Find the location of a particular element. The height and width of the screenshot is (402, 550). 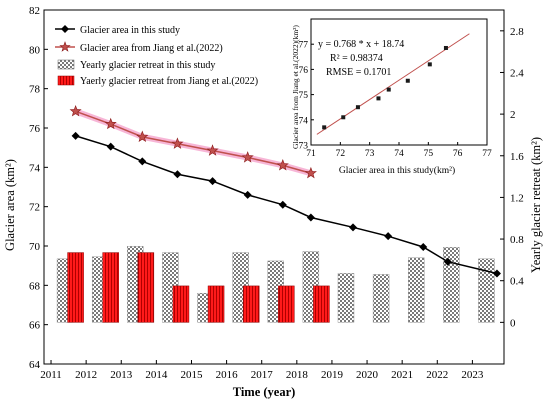

y-tick-label: 72 is located at coordinates (34, 208).